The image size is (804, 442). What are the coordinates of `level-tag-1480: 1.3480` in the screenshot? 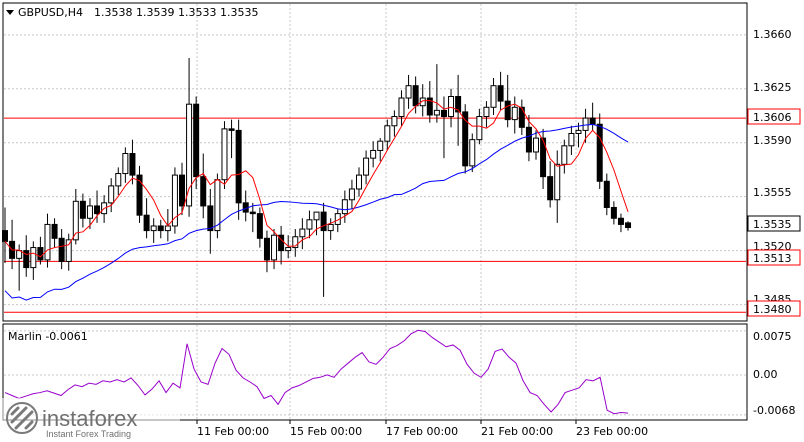 It's located at (774, 308).